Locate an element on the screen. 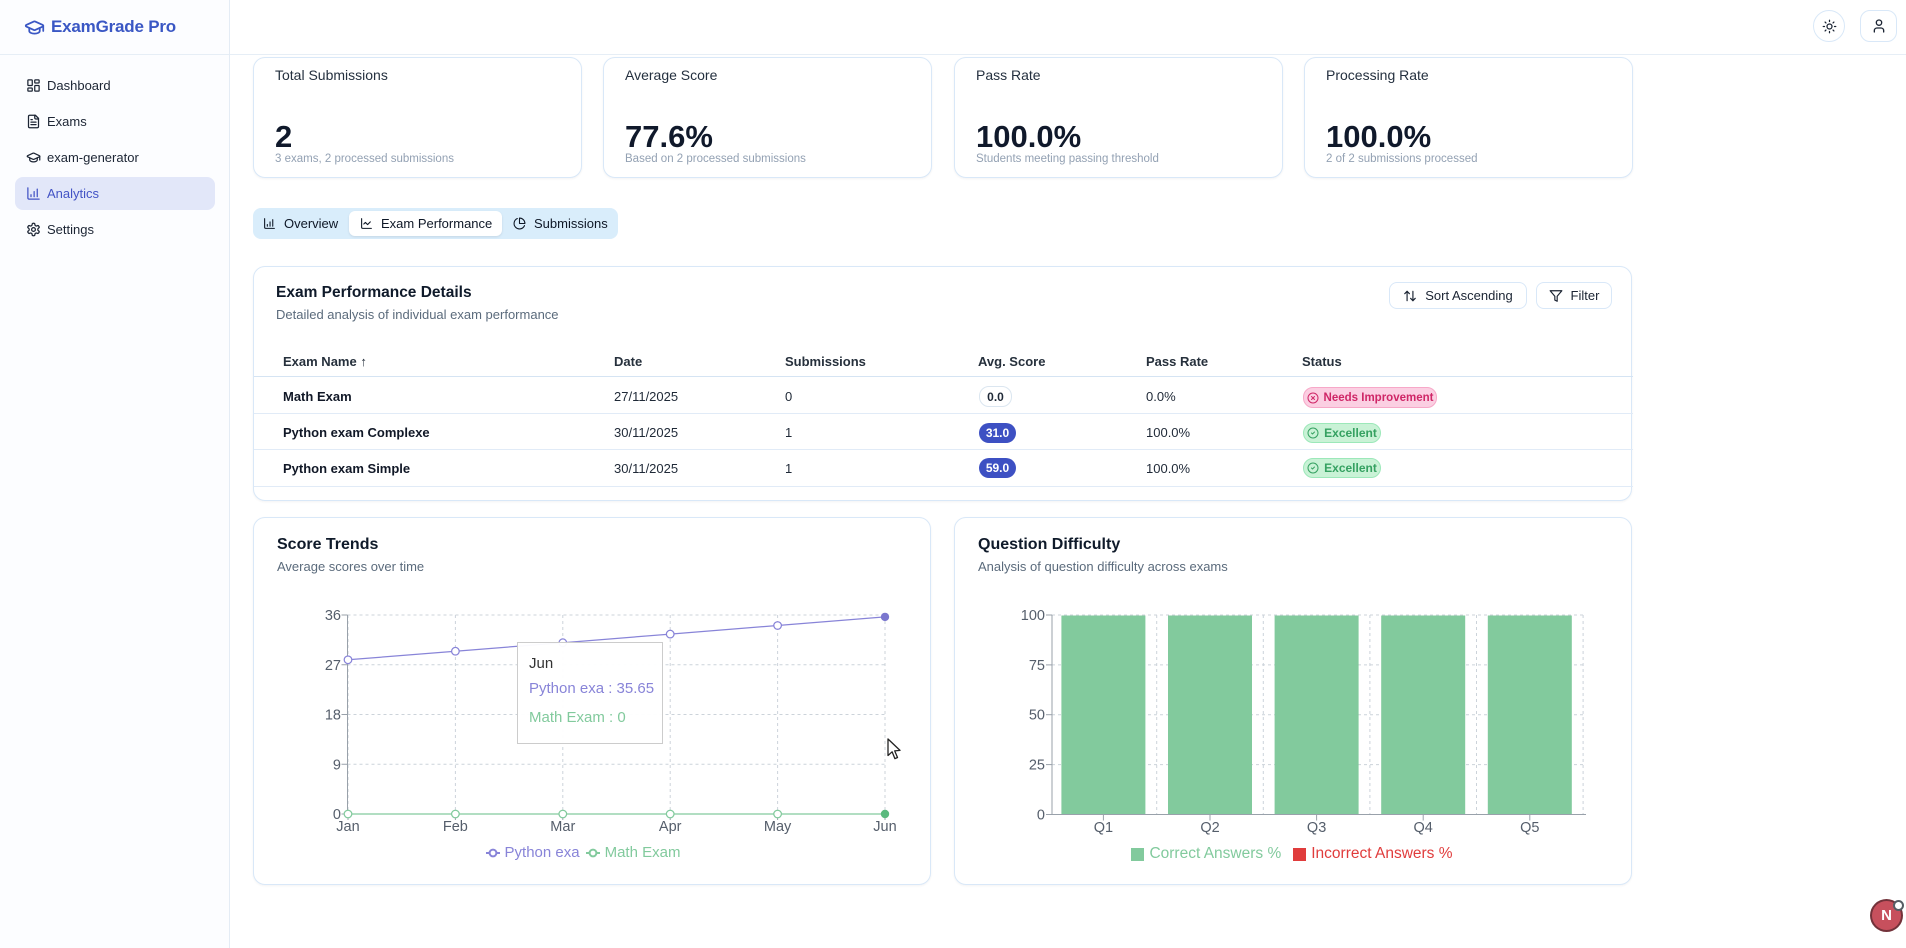  svg-text: 36 is located at coordinates (333, 616).